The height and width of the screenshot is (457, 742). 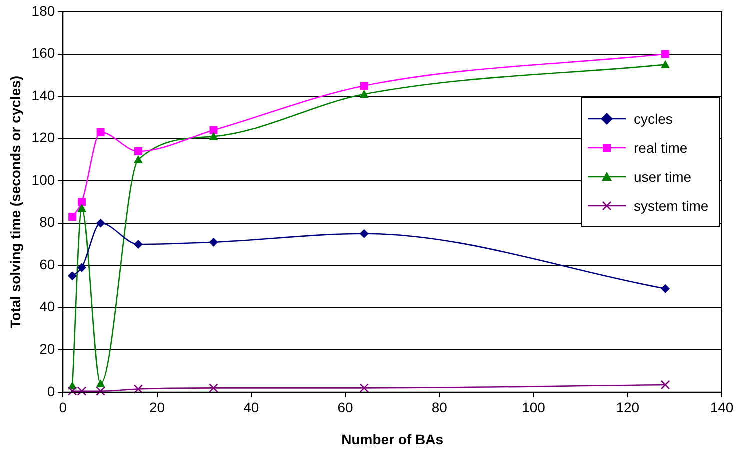 I want to click on y-tick-label: 40, so click(x=48, y=306).